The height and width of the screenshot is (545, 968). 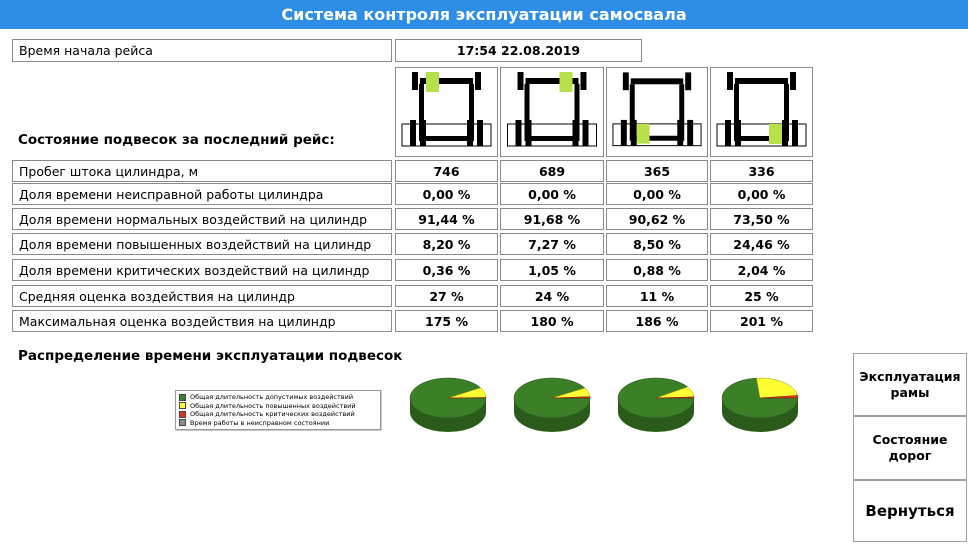 I want to click on suspension-image-front-right, so click(x=552, y=112).